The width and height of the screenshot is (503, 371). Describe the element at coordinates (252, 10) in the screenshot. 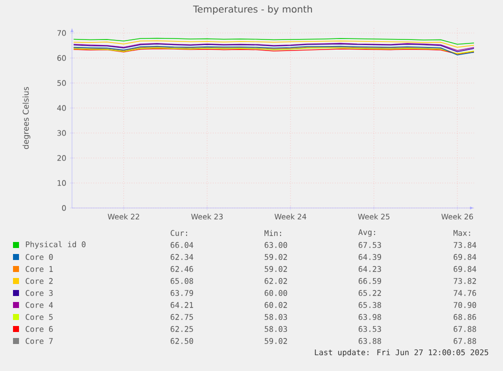

I see `chart-title: Temperatures - by month` at that location.